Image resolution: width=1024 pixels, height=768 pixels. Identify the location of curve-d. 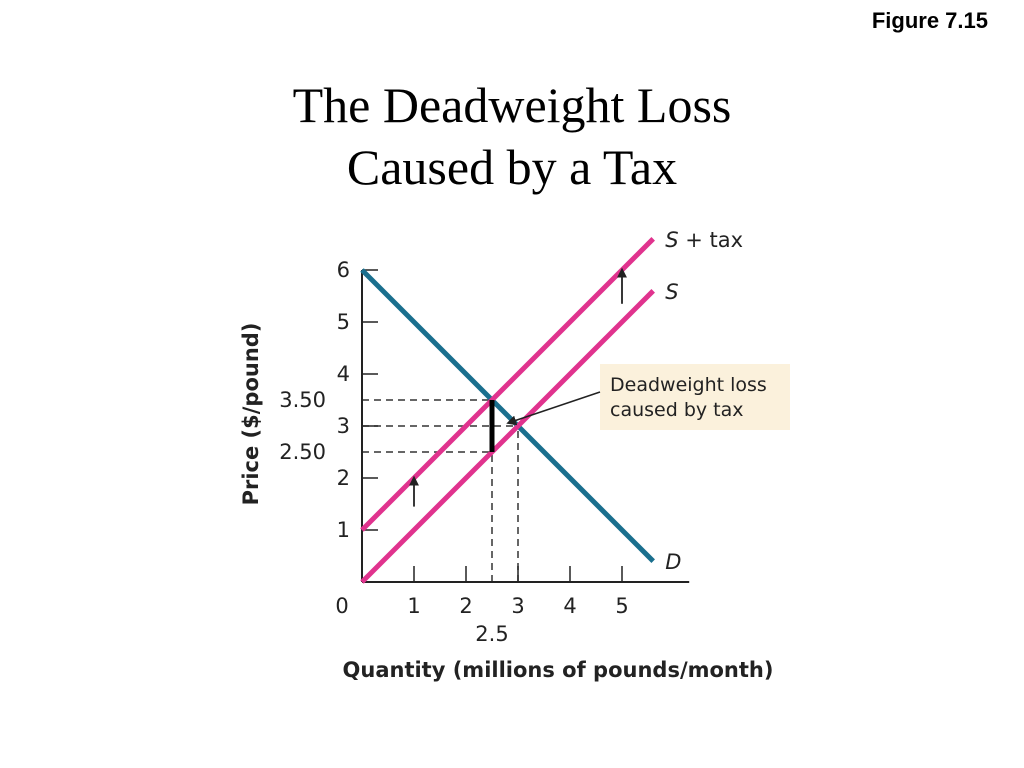
(507, 415).